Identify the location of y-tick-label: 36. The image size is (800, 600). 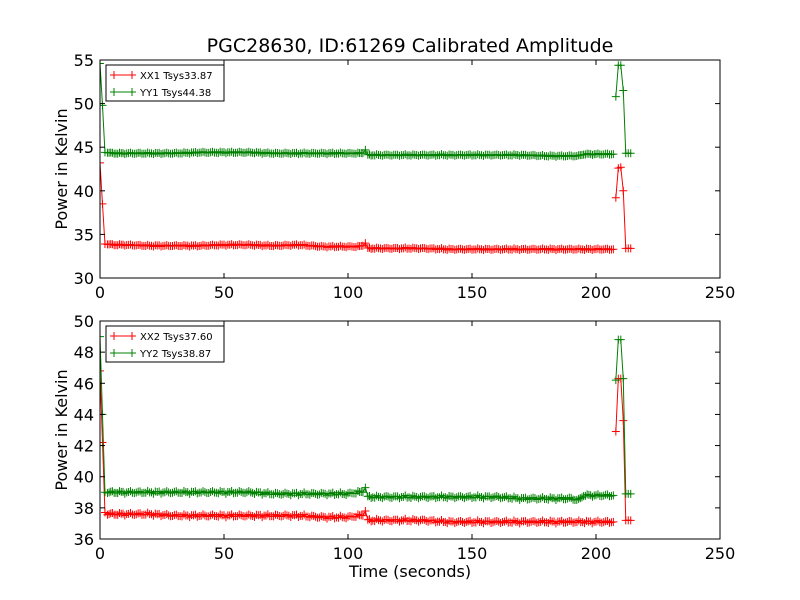
(84, 539).